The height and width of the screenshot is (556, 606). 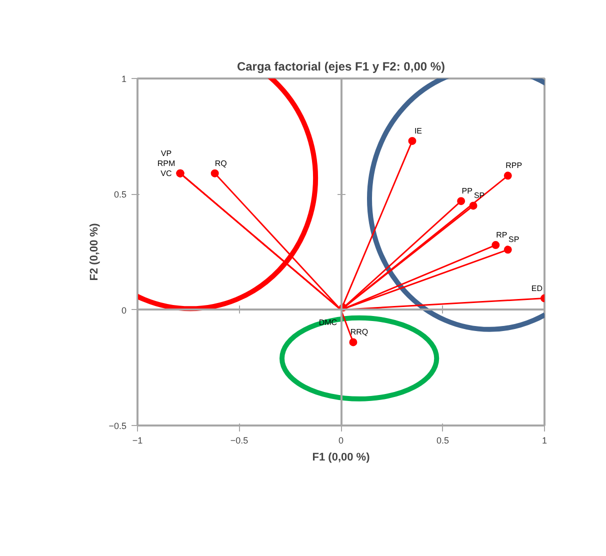 I want to click on annotation: VP, so click(x=166, y=153).